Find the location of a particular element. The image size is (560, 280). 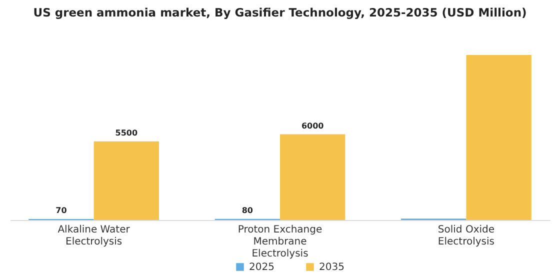

x-tick-label: Solid Oxide Electrolysis is located at coordinates (466, 236).